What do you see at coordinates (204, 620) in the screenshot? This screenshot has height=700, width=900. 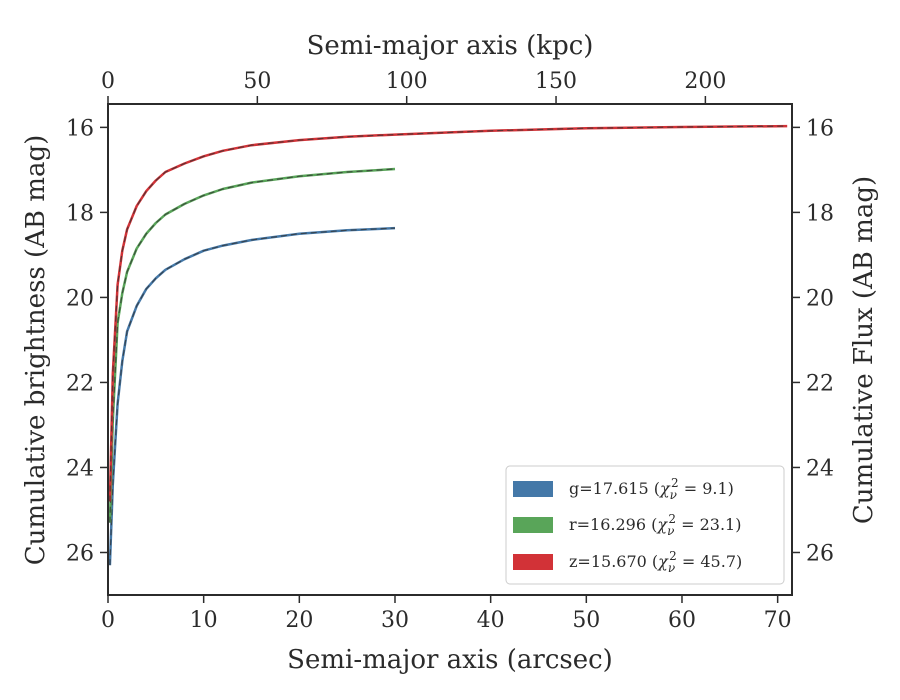 I see `x-tick-label: 10` at bounding box center [204, 620].